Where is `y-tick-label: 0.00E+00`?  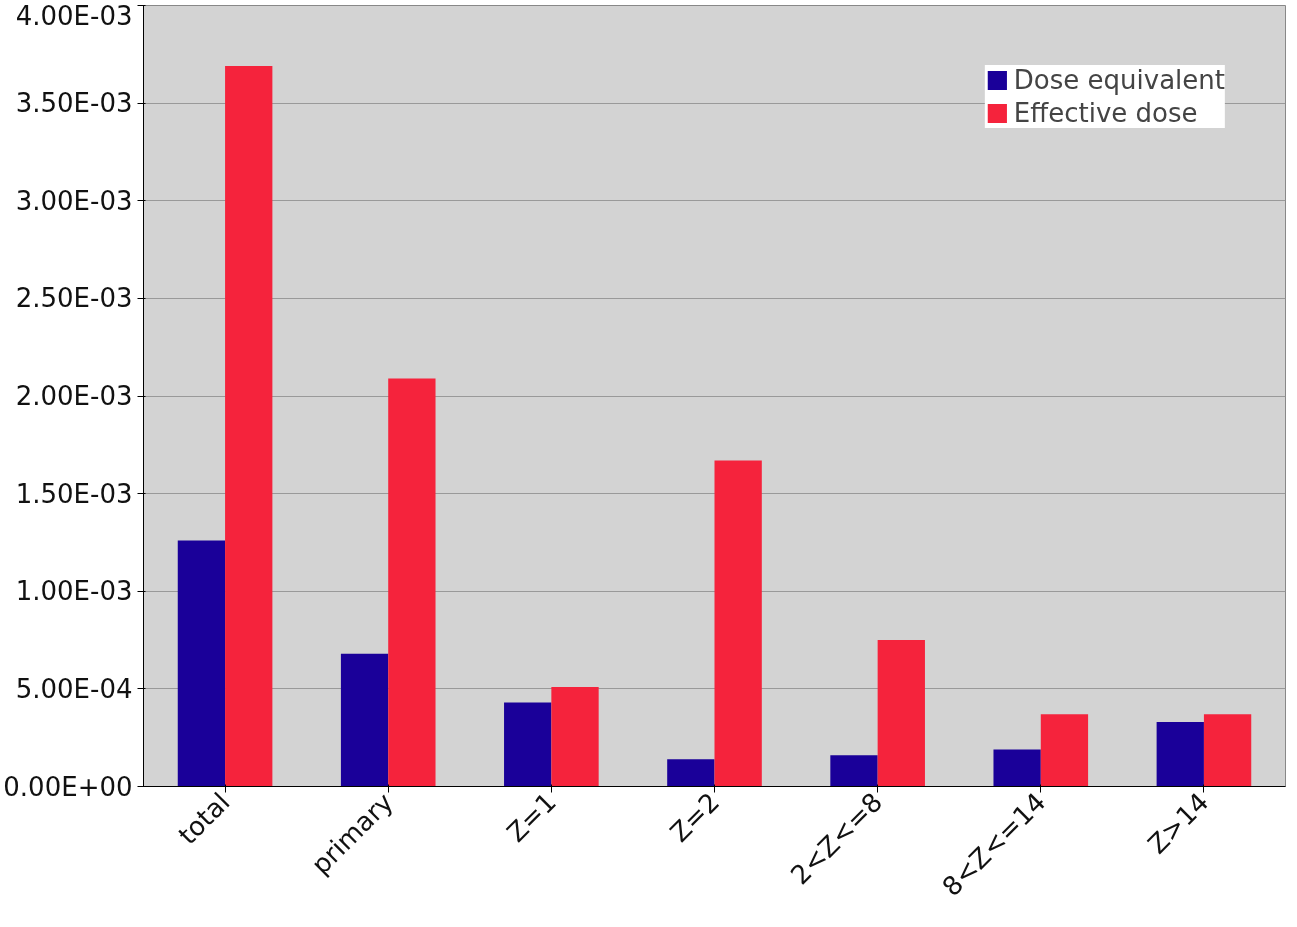
y-tick-label: 0.00E+00 is located at coordinates (68, 786).